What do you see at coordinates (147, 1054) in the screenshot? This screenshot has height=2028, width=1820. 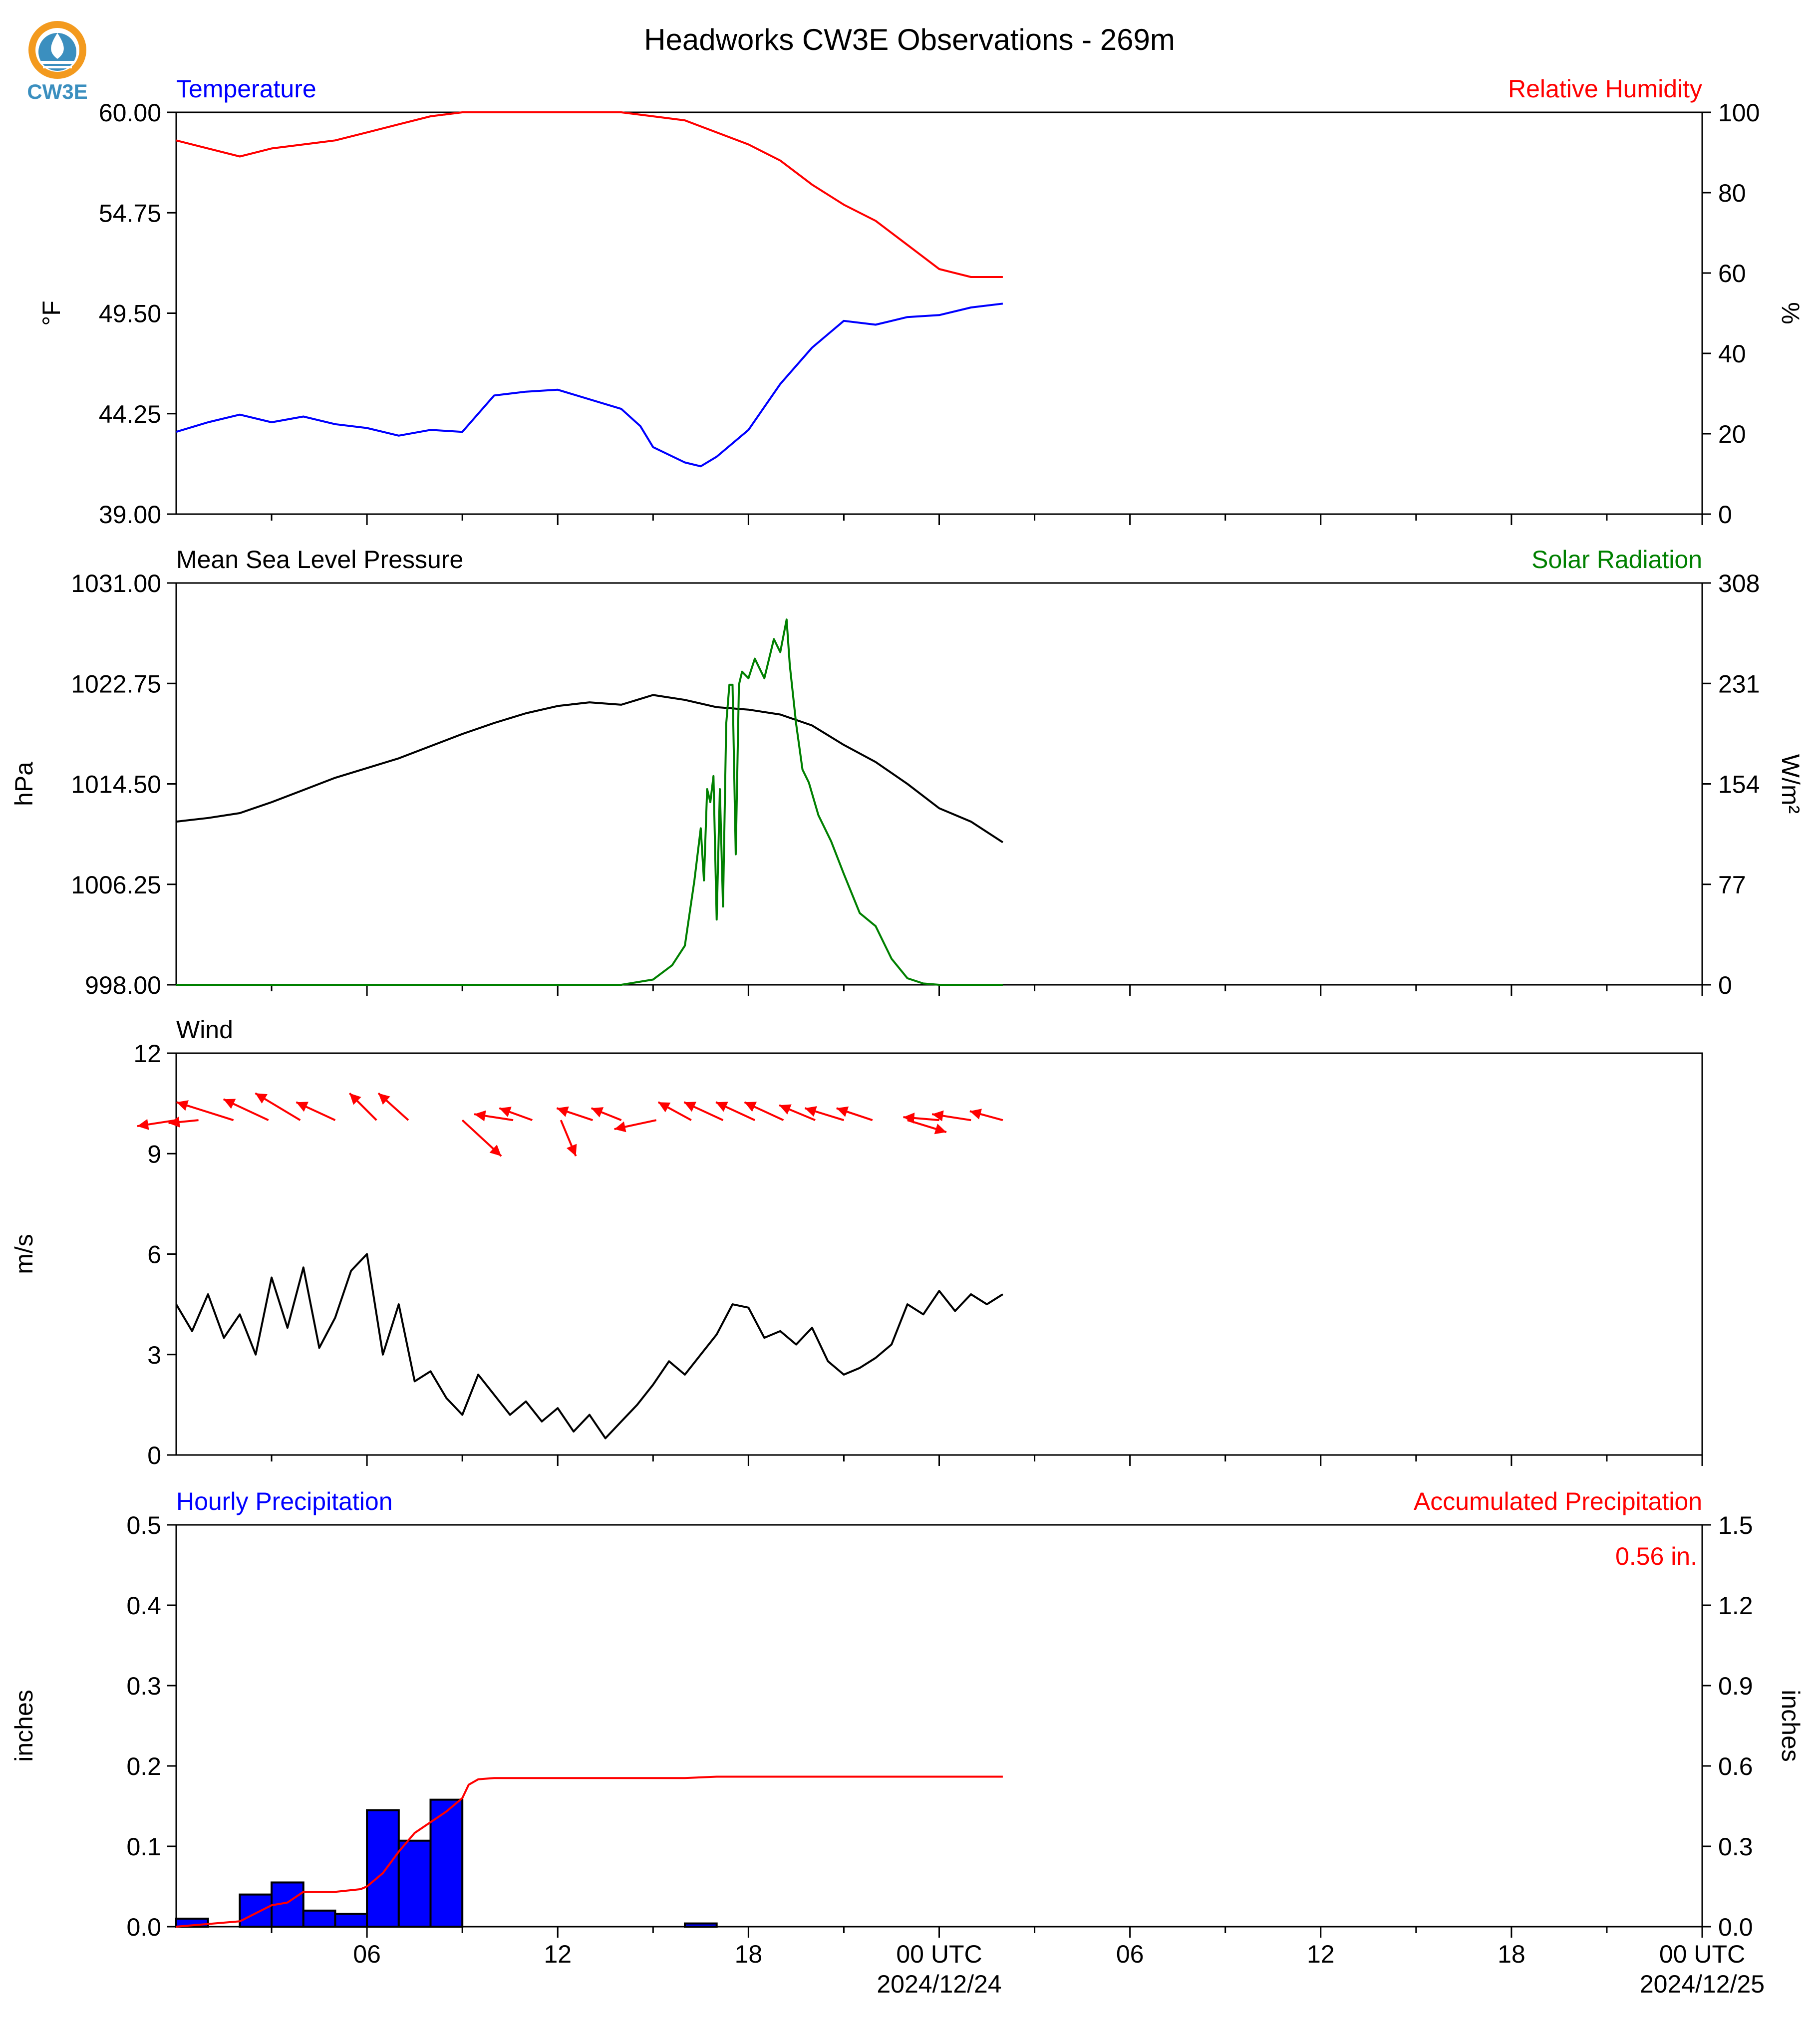 I see `y-tick-label: 12` at bounding box center [147, 1054].